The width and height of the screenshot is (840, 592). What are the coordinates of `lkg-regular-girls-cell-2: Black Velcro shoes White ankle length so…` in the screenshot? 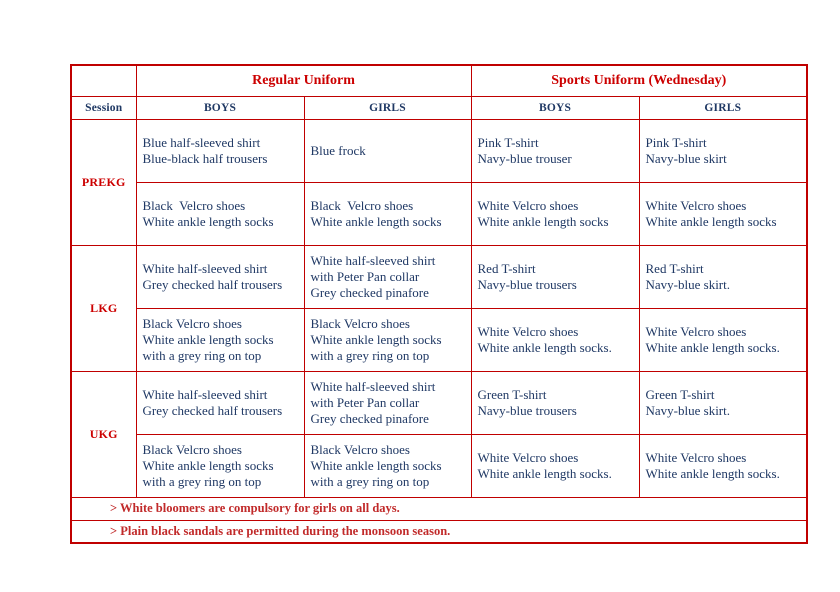 It's located at (387, 339).